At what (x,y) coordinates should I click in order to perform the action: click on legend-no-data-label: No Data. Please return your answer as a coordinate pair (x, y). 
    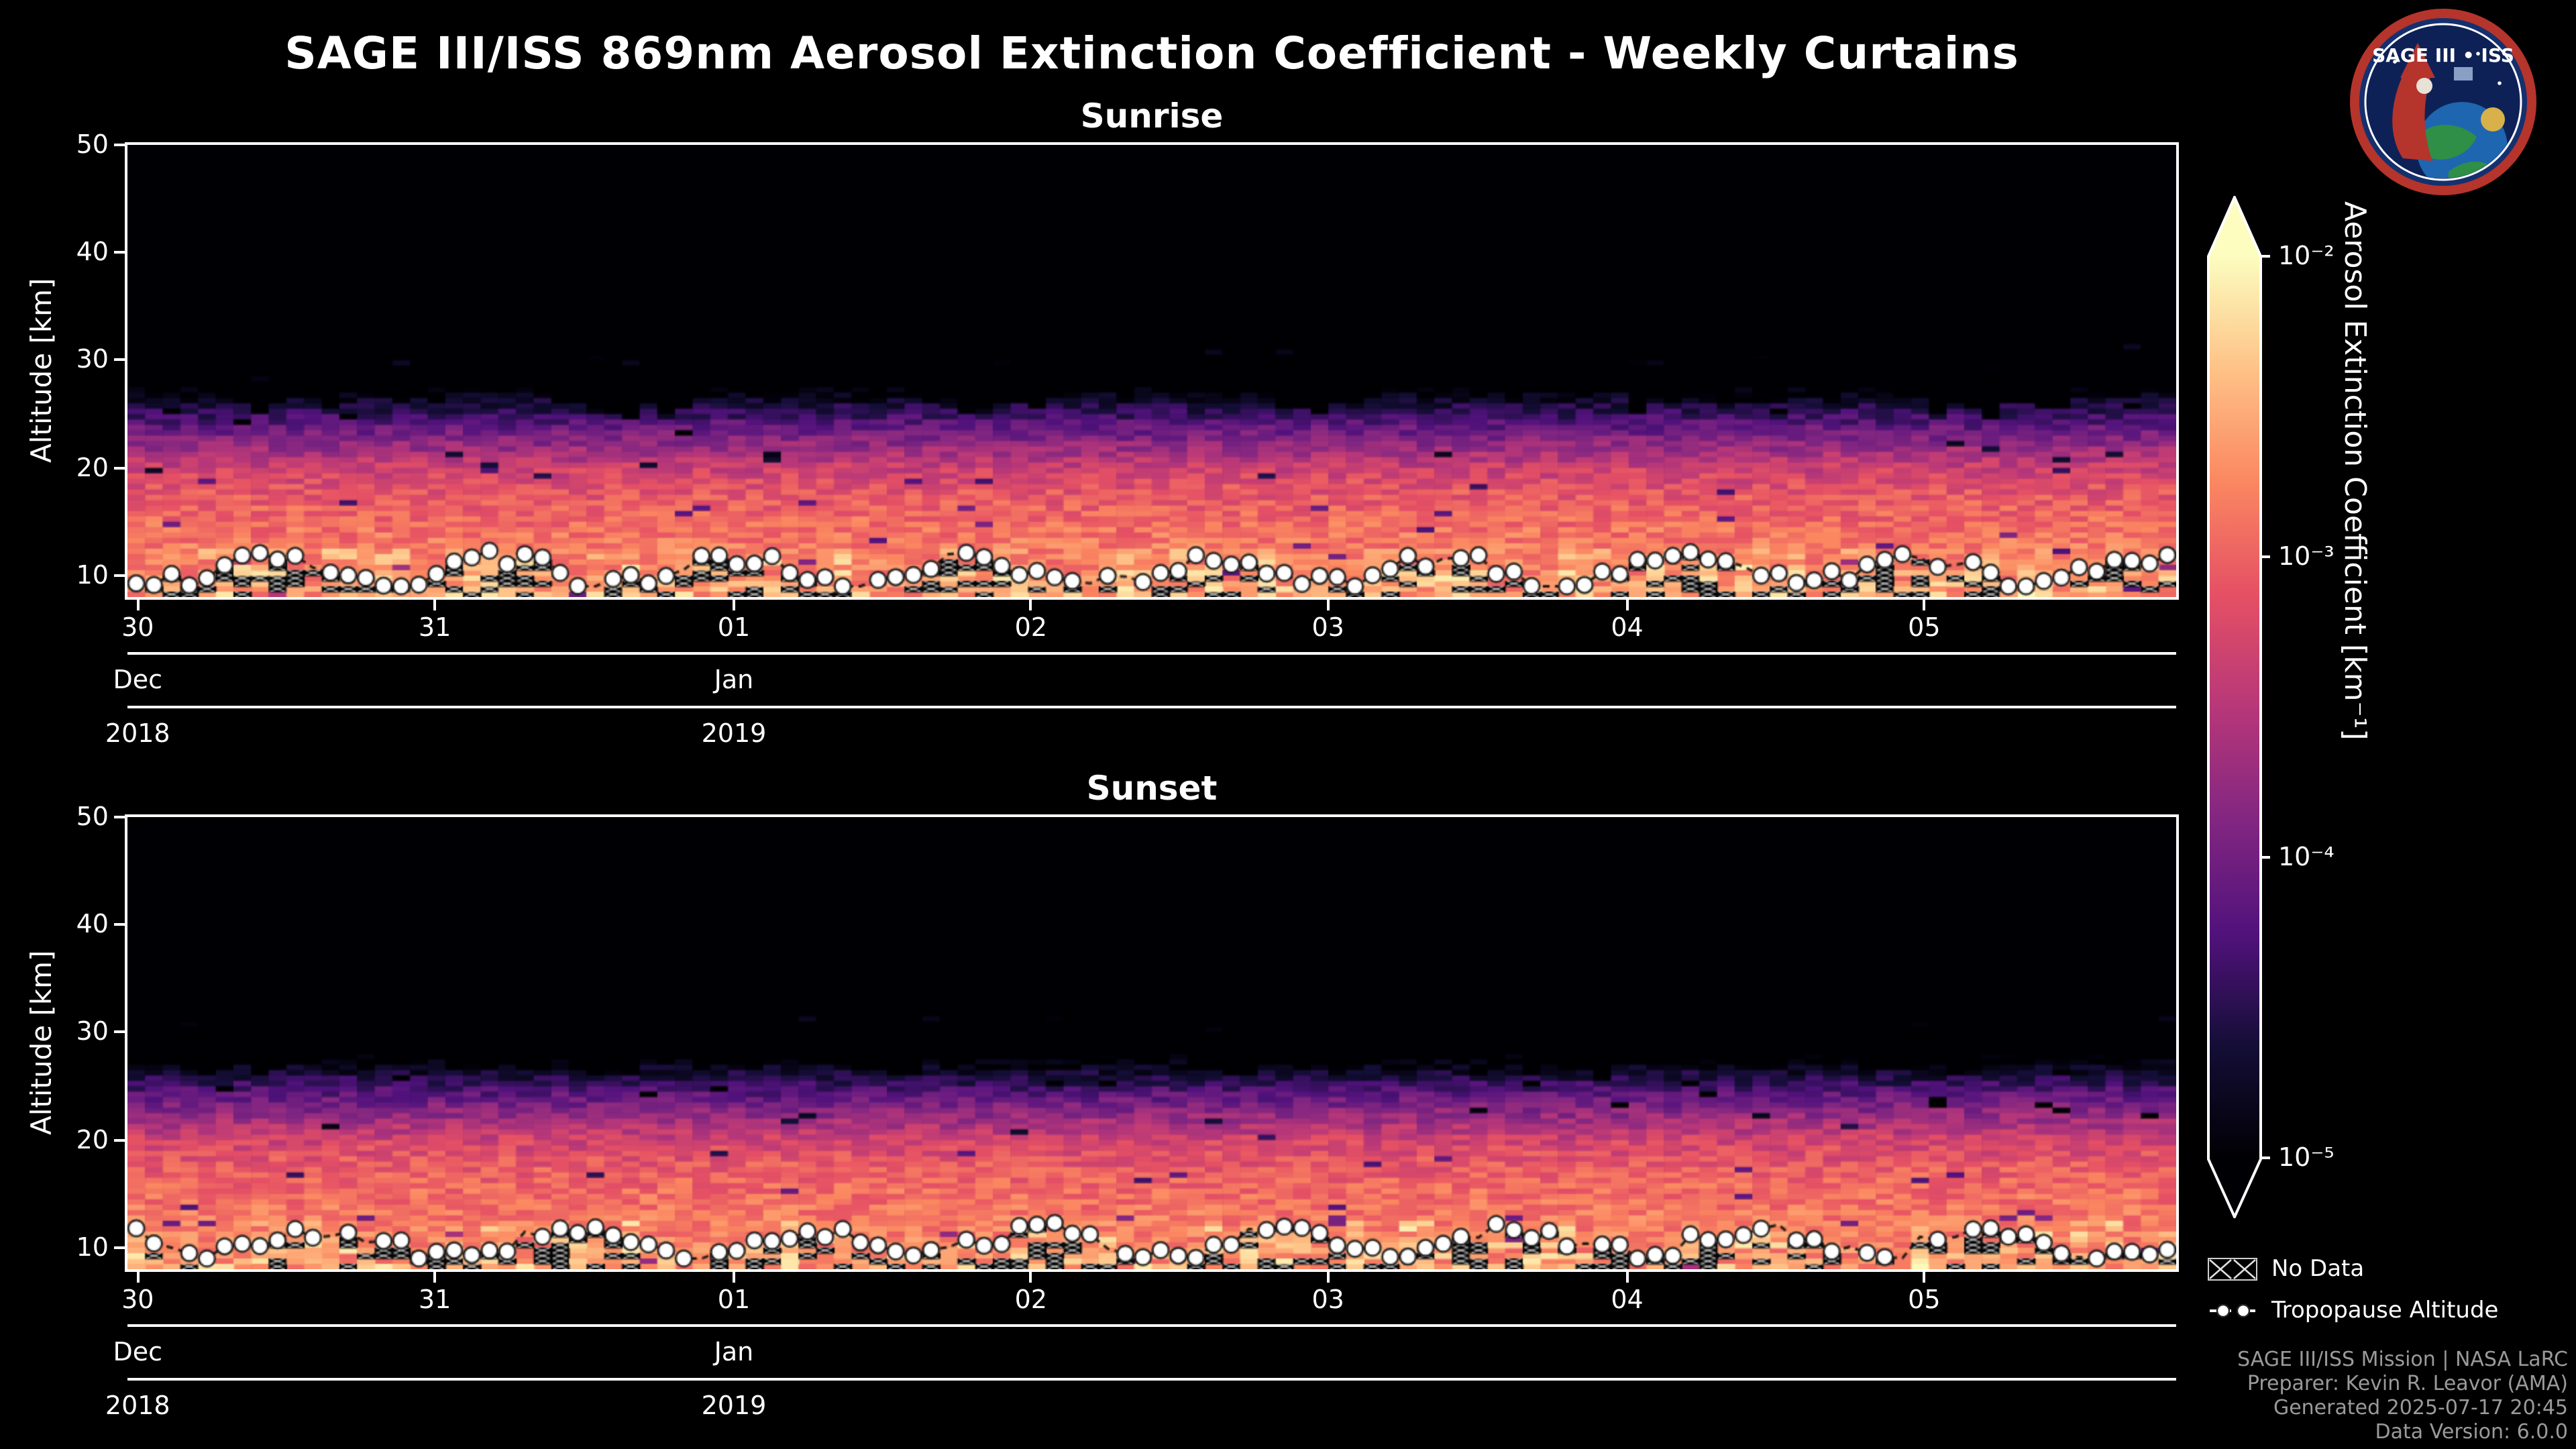
    Looking at the image, I should click on (2318, 1269).